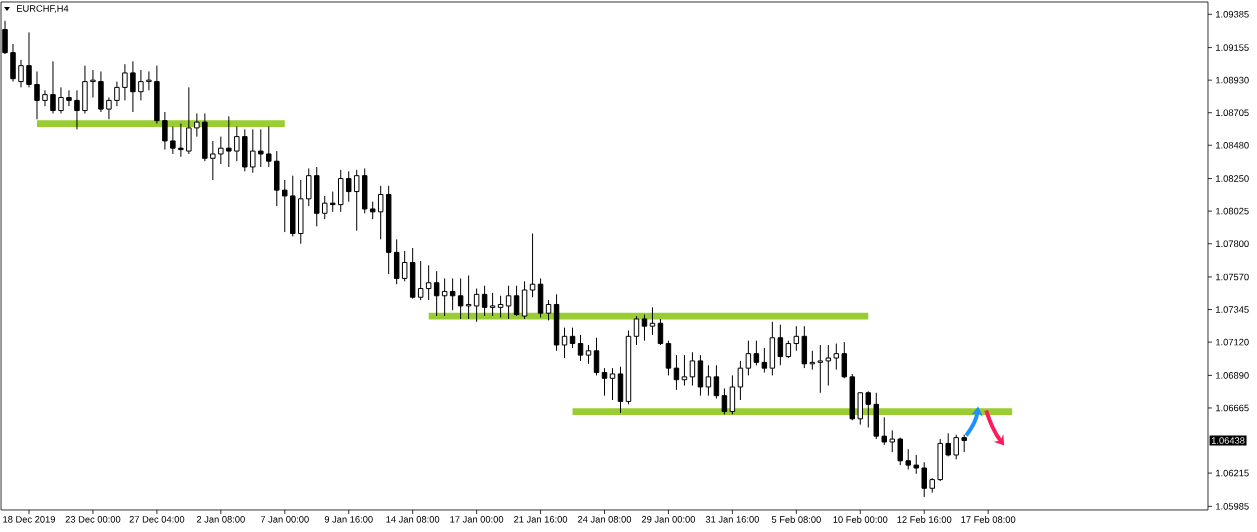  I want to click on x-tick-label: 24 Jan 08:00, so click(604, 519).